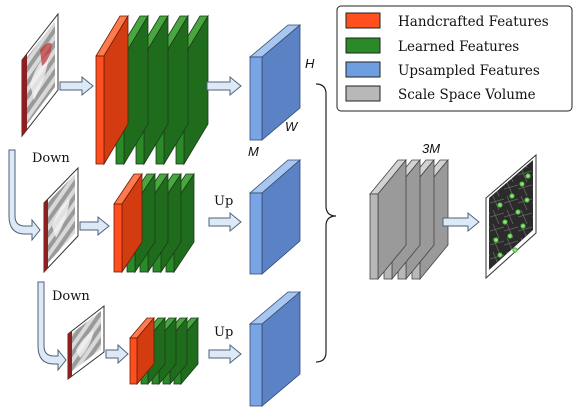 The width and height of the screenshot is (580, 408). I want to click on arrow-to-keypoints, so click(461, 222).